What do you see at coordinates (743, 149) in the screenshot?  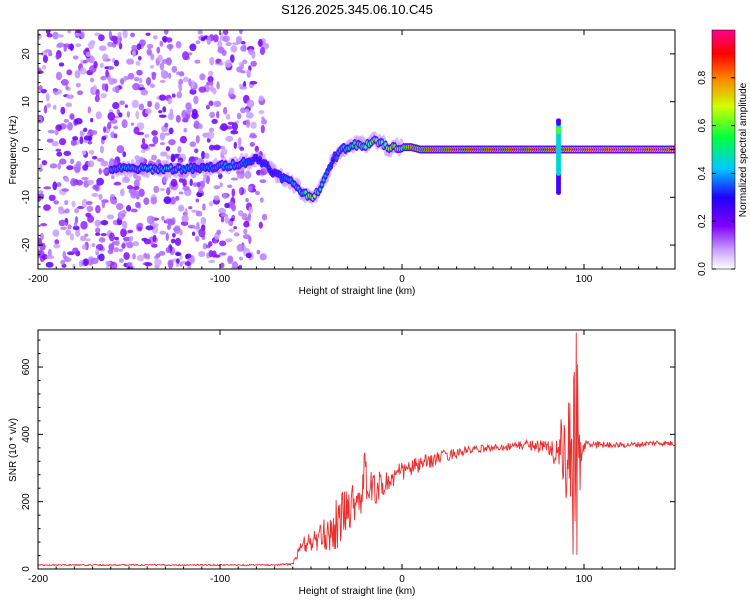 I see `colorbar-label: Normalized spectral amplitude` at bounding box center [743, 149].